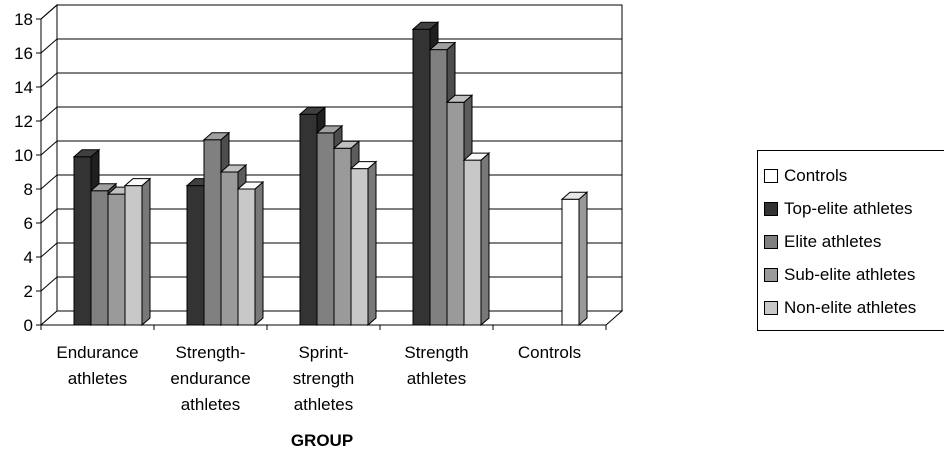 Image resolution: width=944 pixels, height=450 pixels. I want to click on y-tick-label: 8, so click(28, 189).